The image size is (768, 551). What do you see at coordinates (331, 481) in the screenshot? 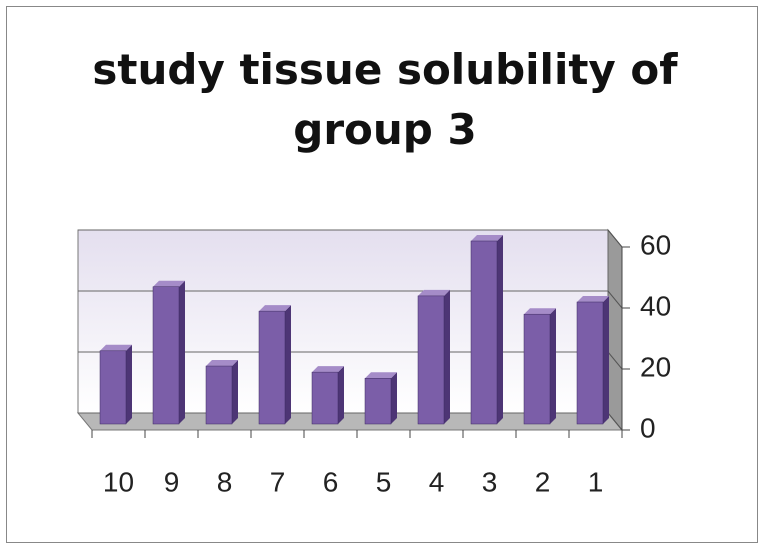
I see `x-tick-label: 6` at bounding box center [331, 481].